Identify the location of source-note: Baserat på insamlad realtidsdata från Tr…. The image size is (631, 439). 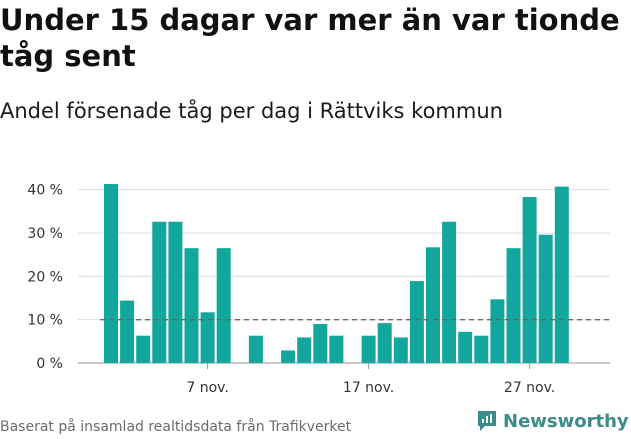
(176, 427).